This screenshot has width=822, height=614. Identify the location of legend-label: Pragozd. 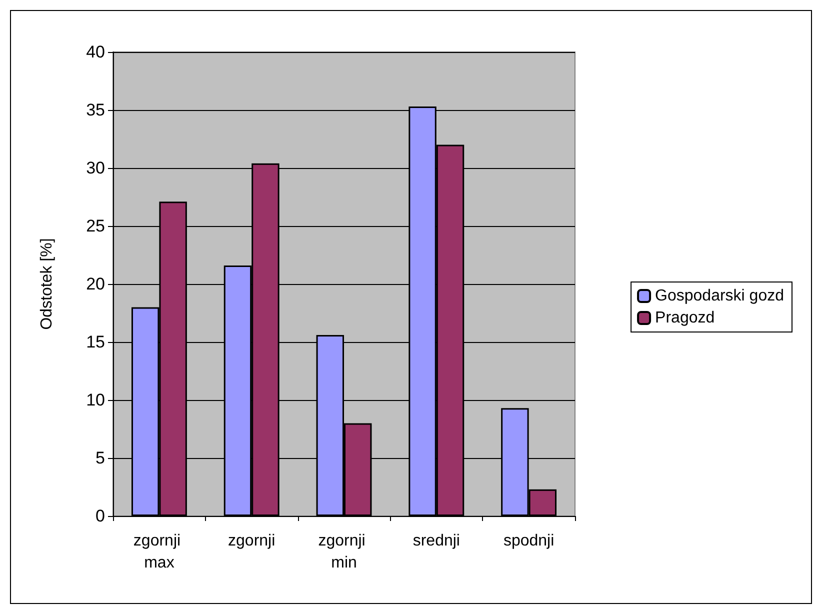
(685, 318).